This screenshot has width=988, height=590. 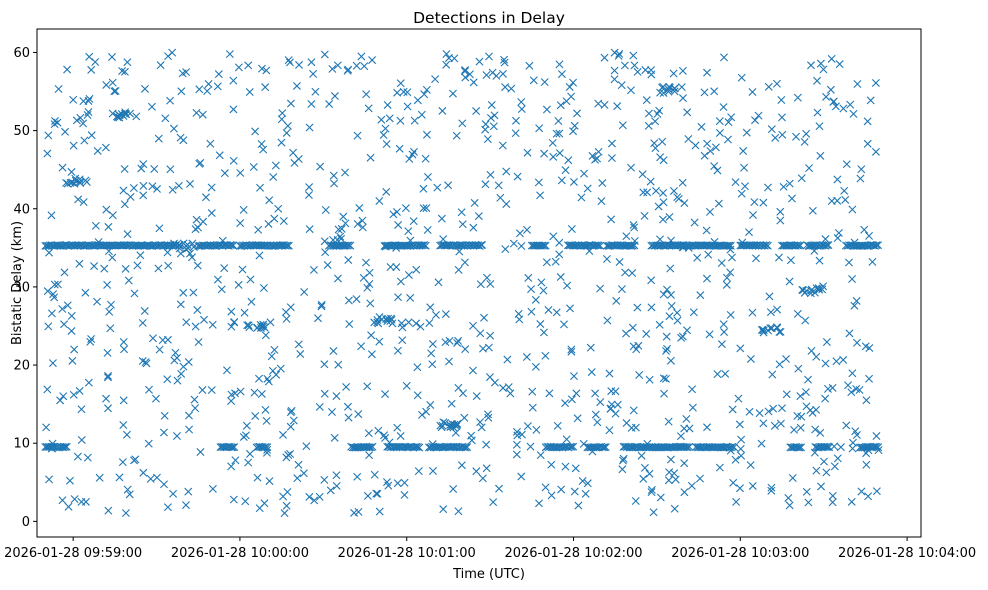 I want to click on x-axis-title: Time (UTC), so click(x=488, y=574).